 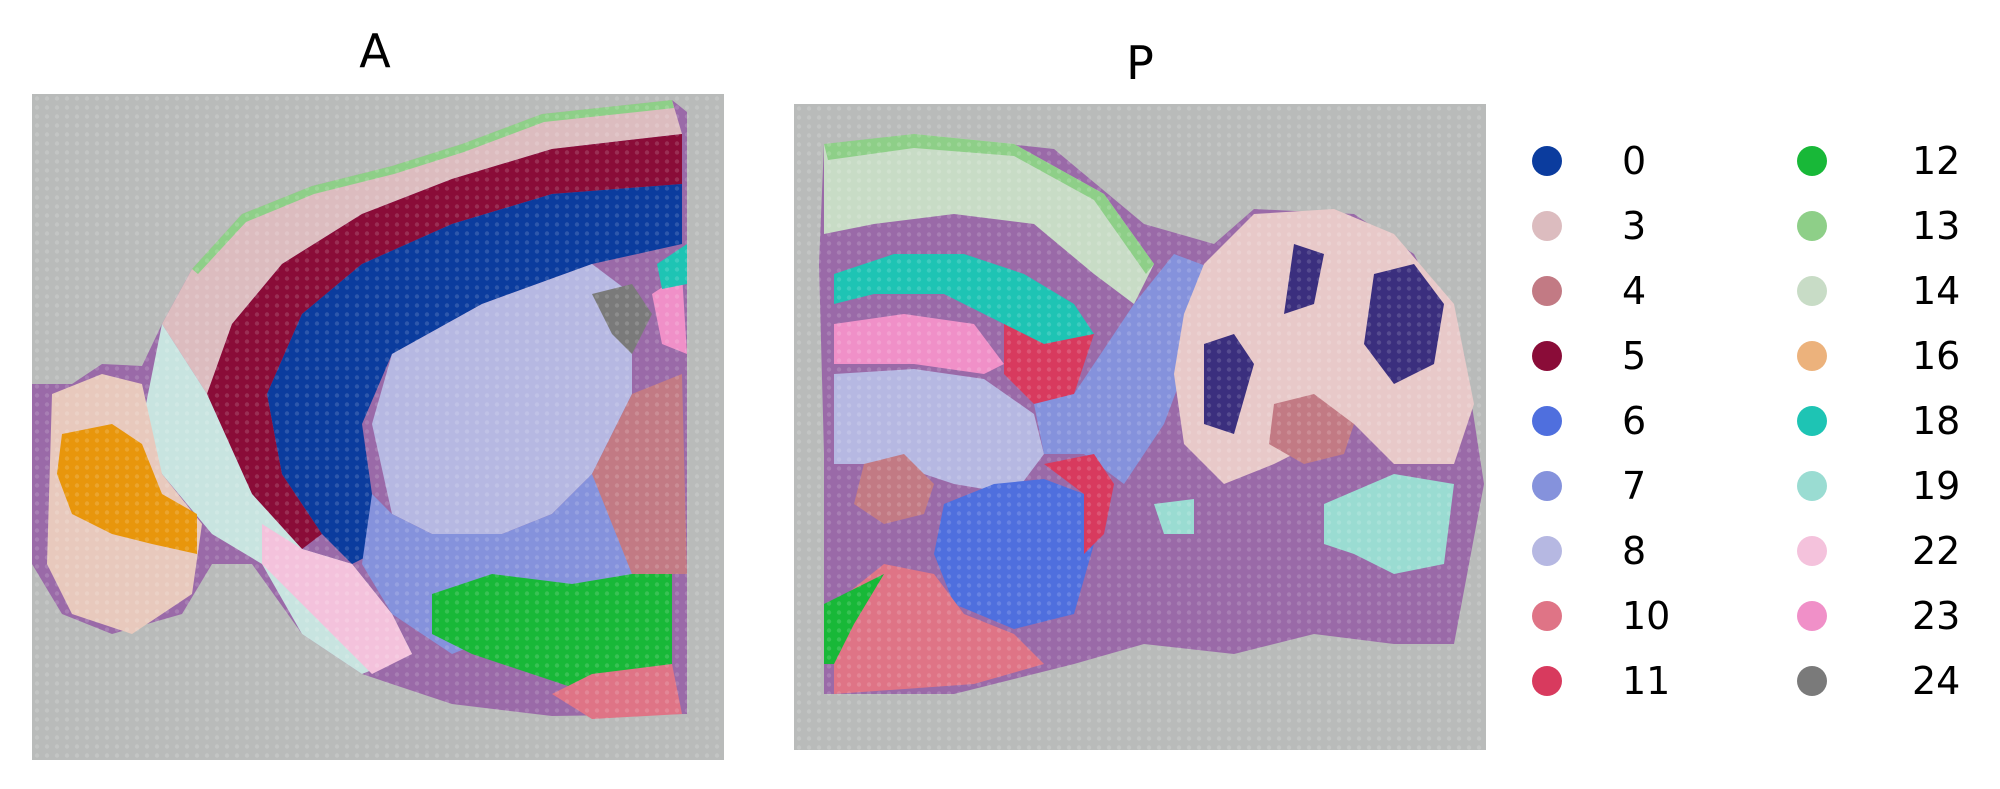 I want to click on legend-label: 10, so click(x=1646, y=616).